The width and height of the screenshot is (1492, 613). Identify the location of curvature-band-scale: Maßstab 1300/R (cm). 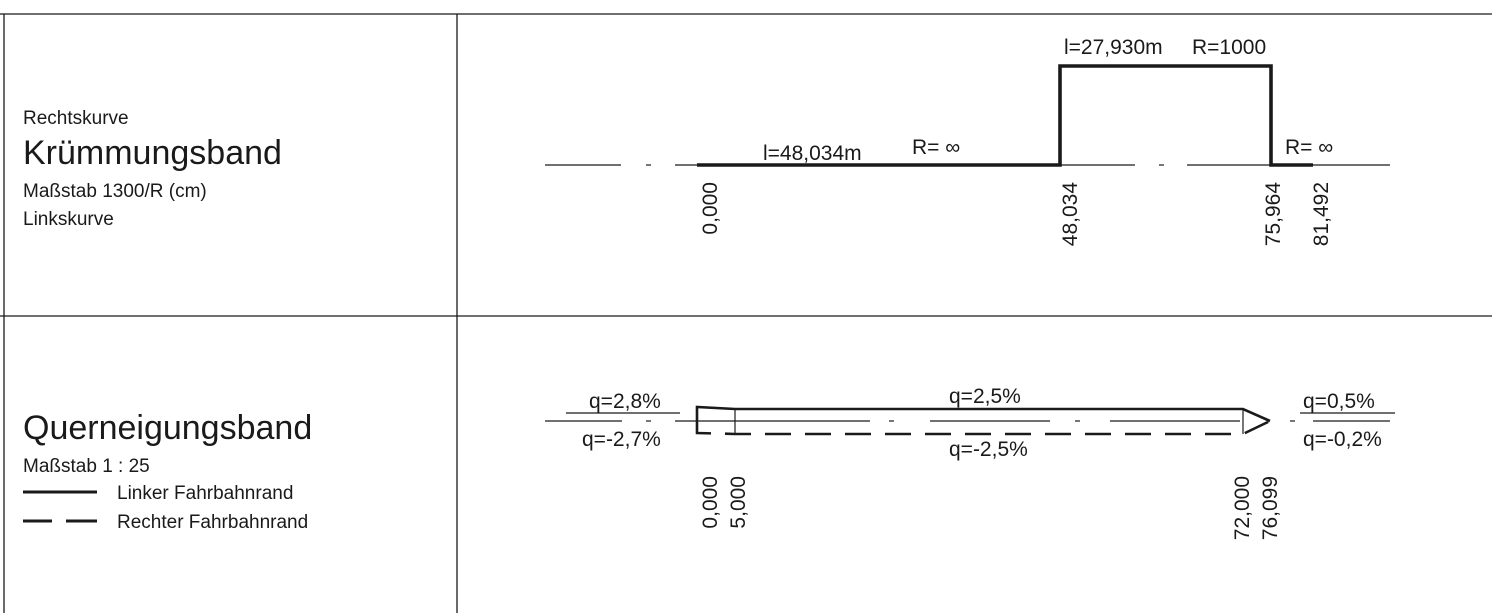
(115, 191).